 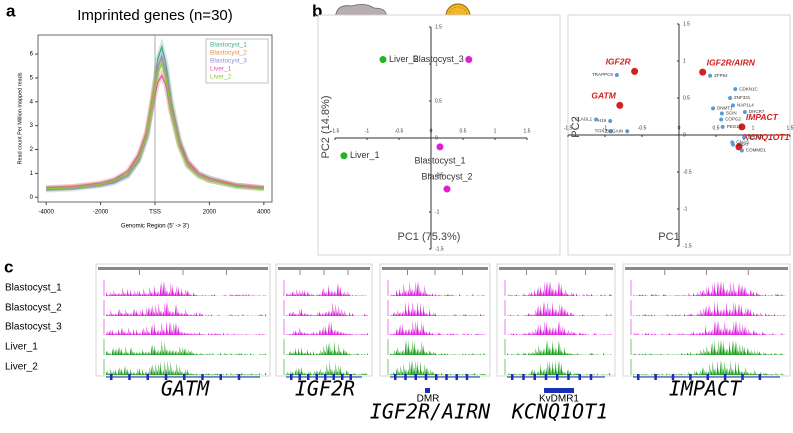 I want to click on point-label: TRAPPC9, so click(x=602, y=74).